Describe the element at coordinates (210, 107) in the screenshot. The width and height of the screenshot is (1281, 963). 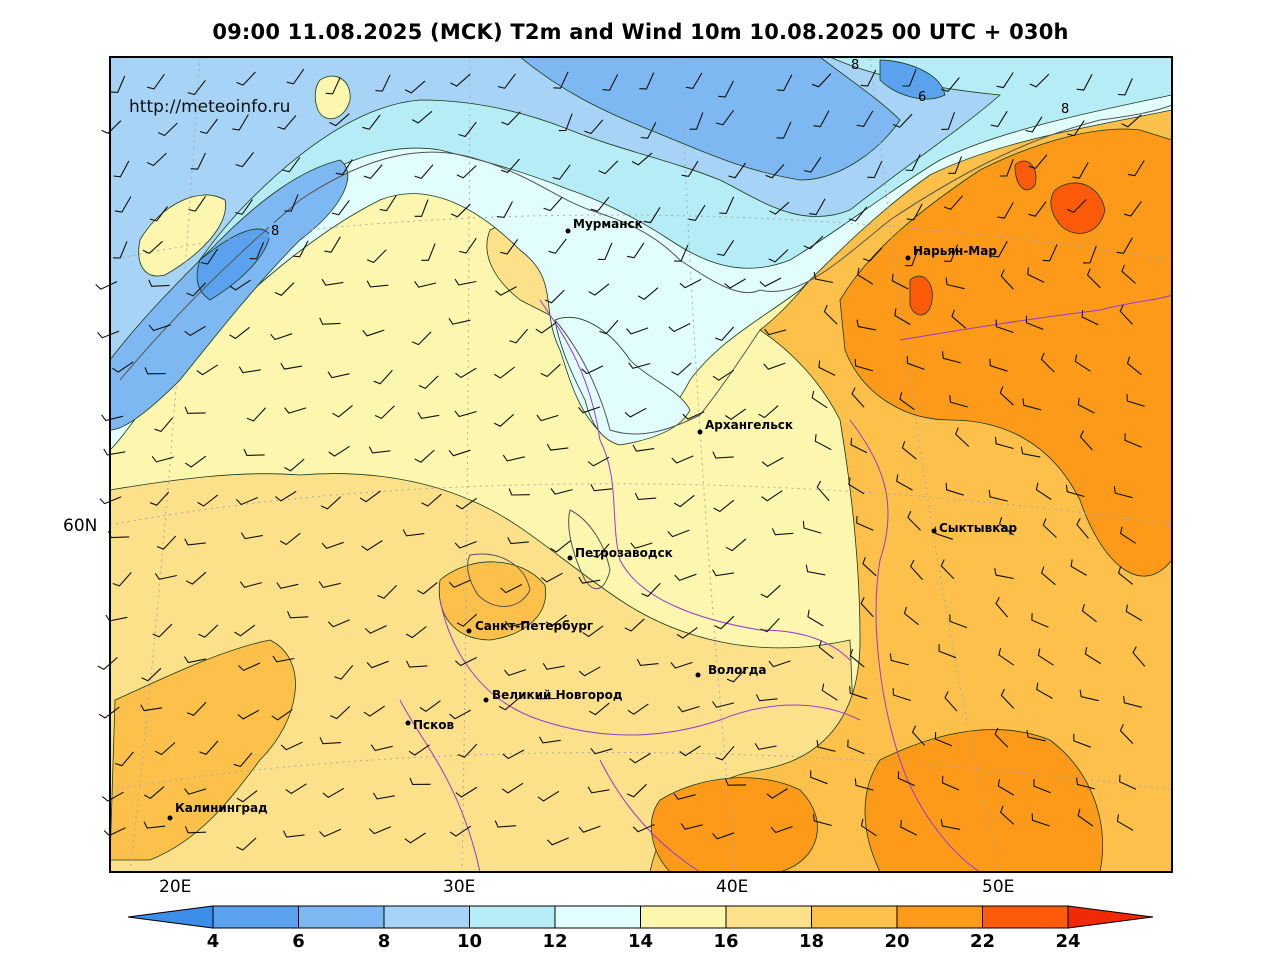
I see `watermark-url: http://meteoinfo.ru` at that location.